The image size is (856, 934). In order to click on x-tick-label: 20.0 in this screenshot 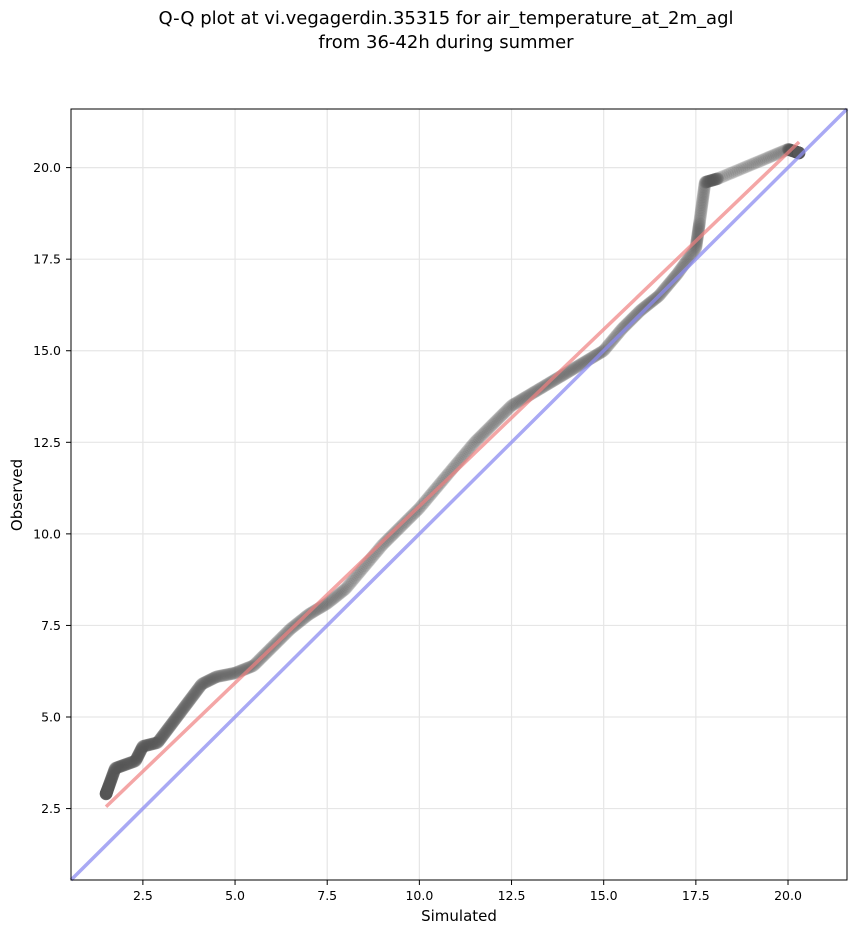, I will do `click(788, 895)`.